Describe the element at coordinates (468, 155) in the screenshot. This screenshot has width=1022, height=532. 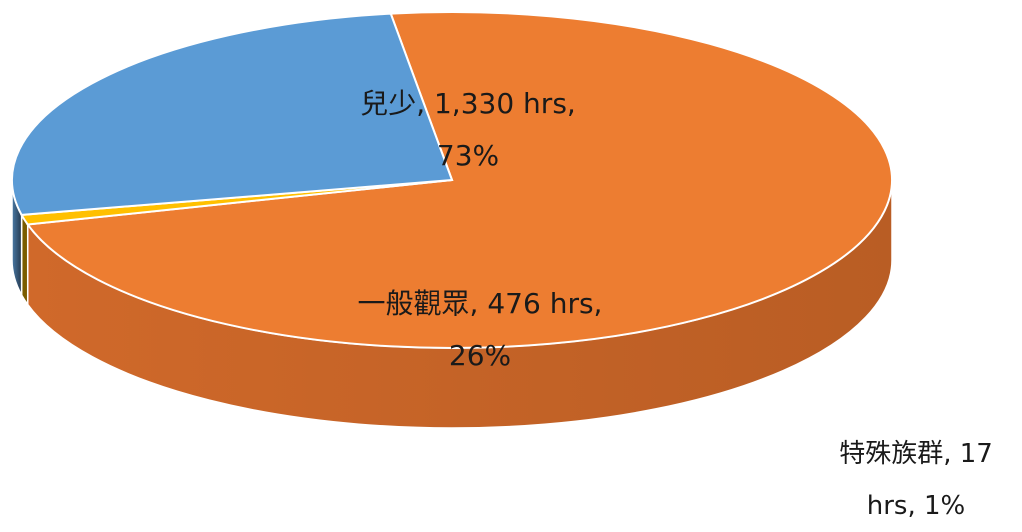
I see `slice-label-children-line2: 73%` at that location.